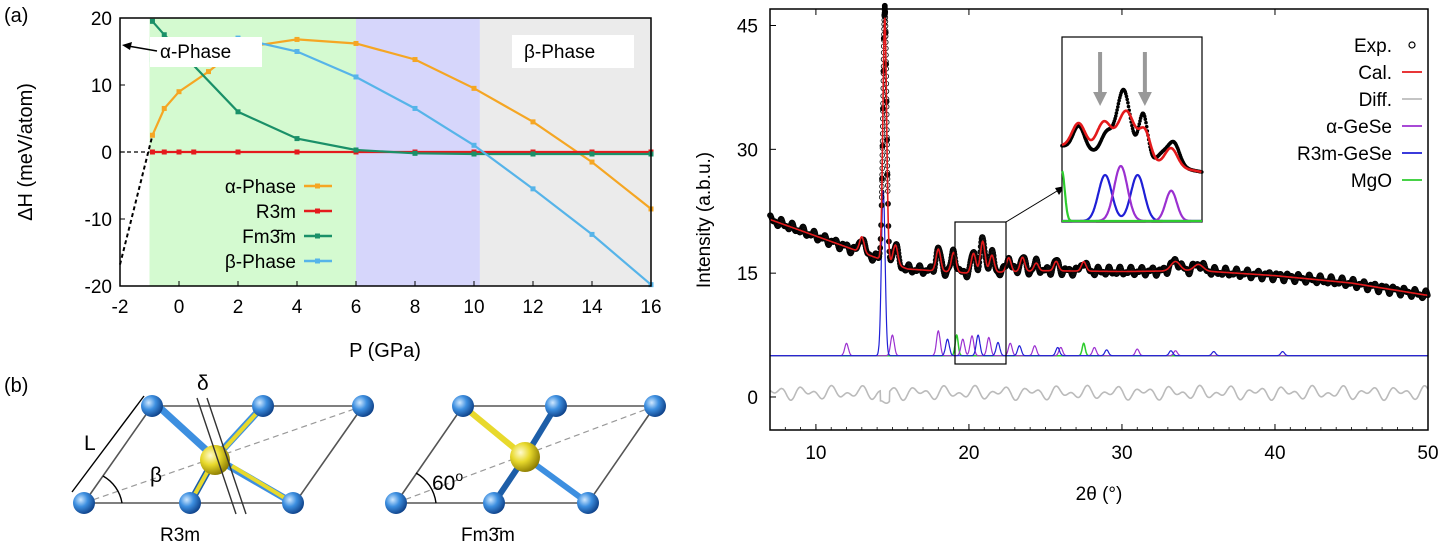 The height and width of the screenshot is (557, 1449). Describe the element at coordinates (16, 16) in the screenshot. I see `panel-a-label: (a)` at that location.